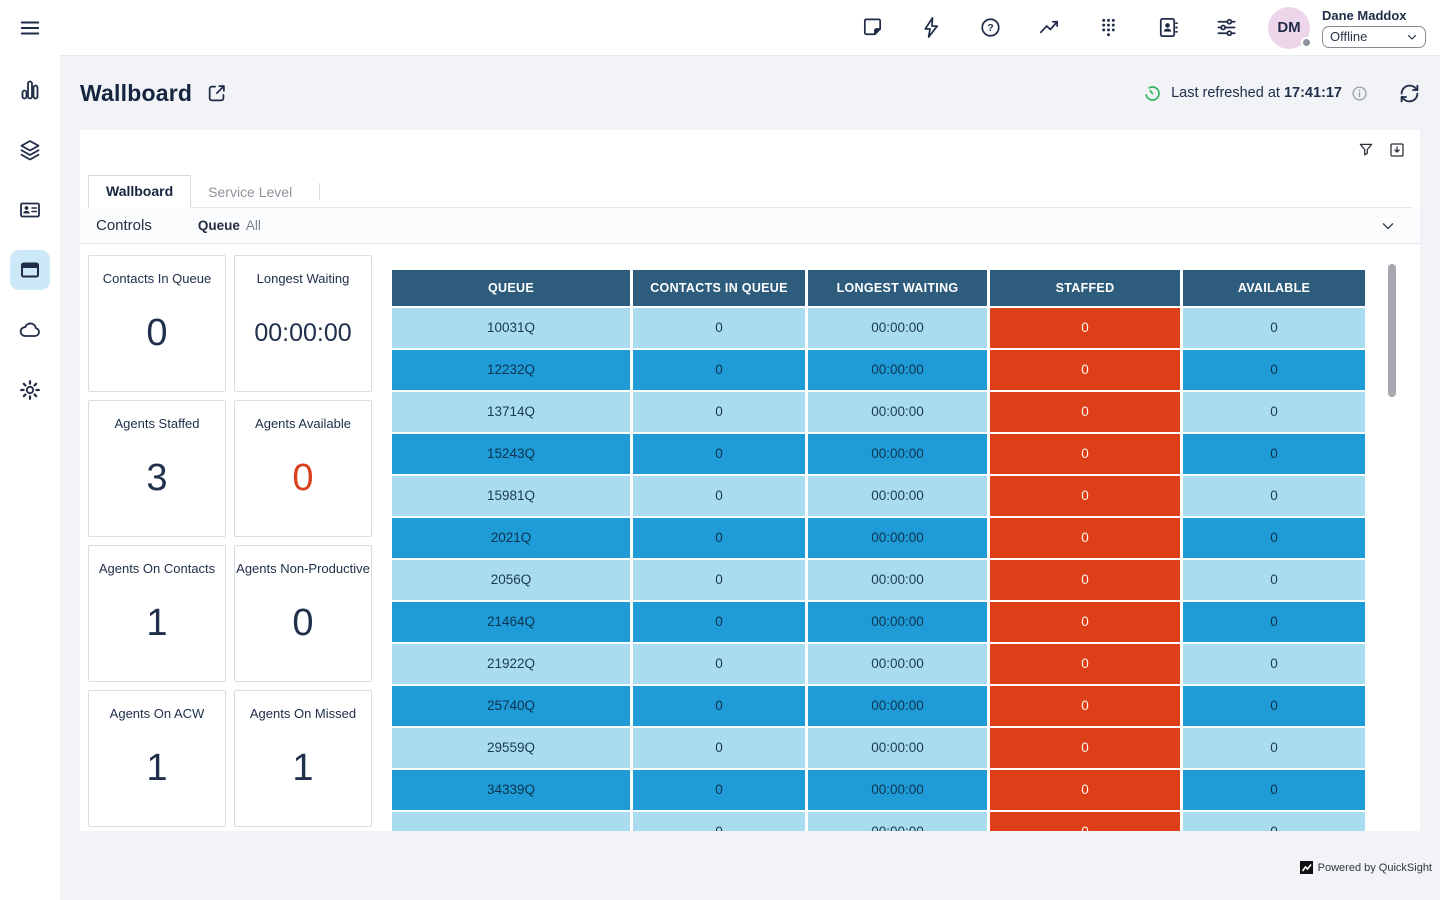 This screenshot has width=1440, height=900. I want to click on external-link-icon, so click(217, 93).